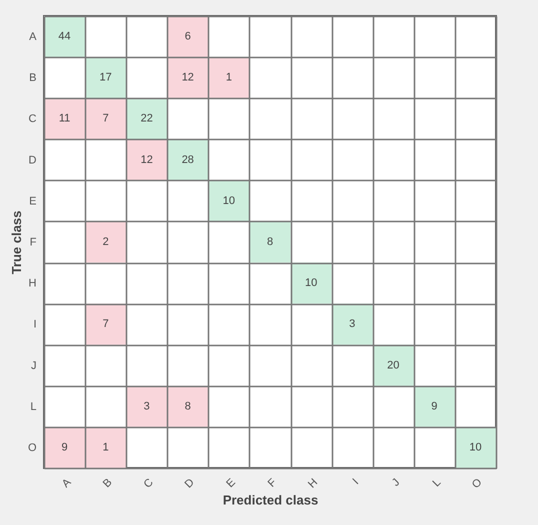 The width and height of the screenshot is (538, 525). Describe the element at coordinates (16, 242) in the screenshot. I see `y-axis-title: True class` at that location.